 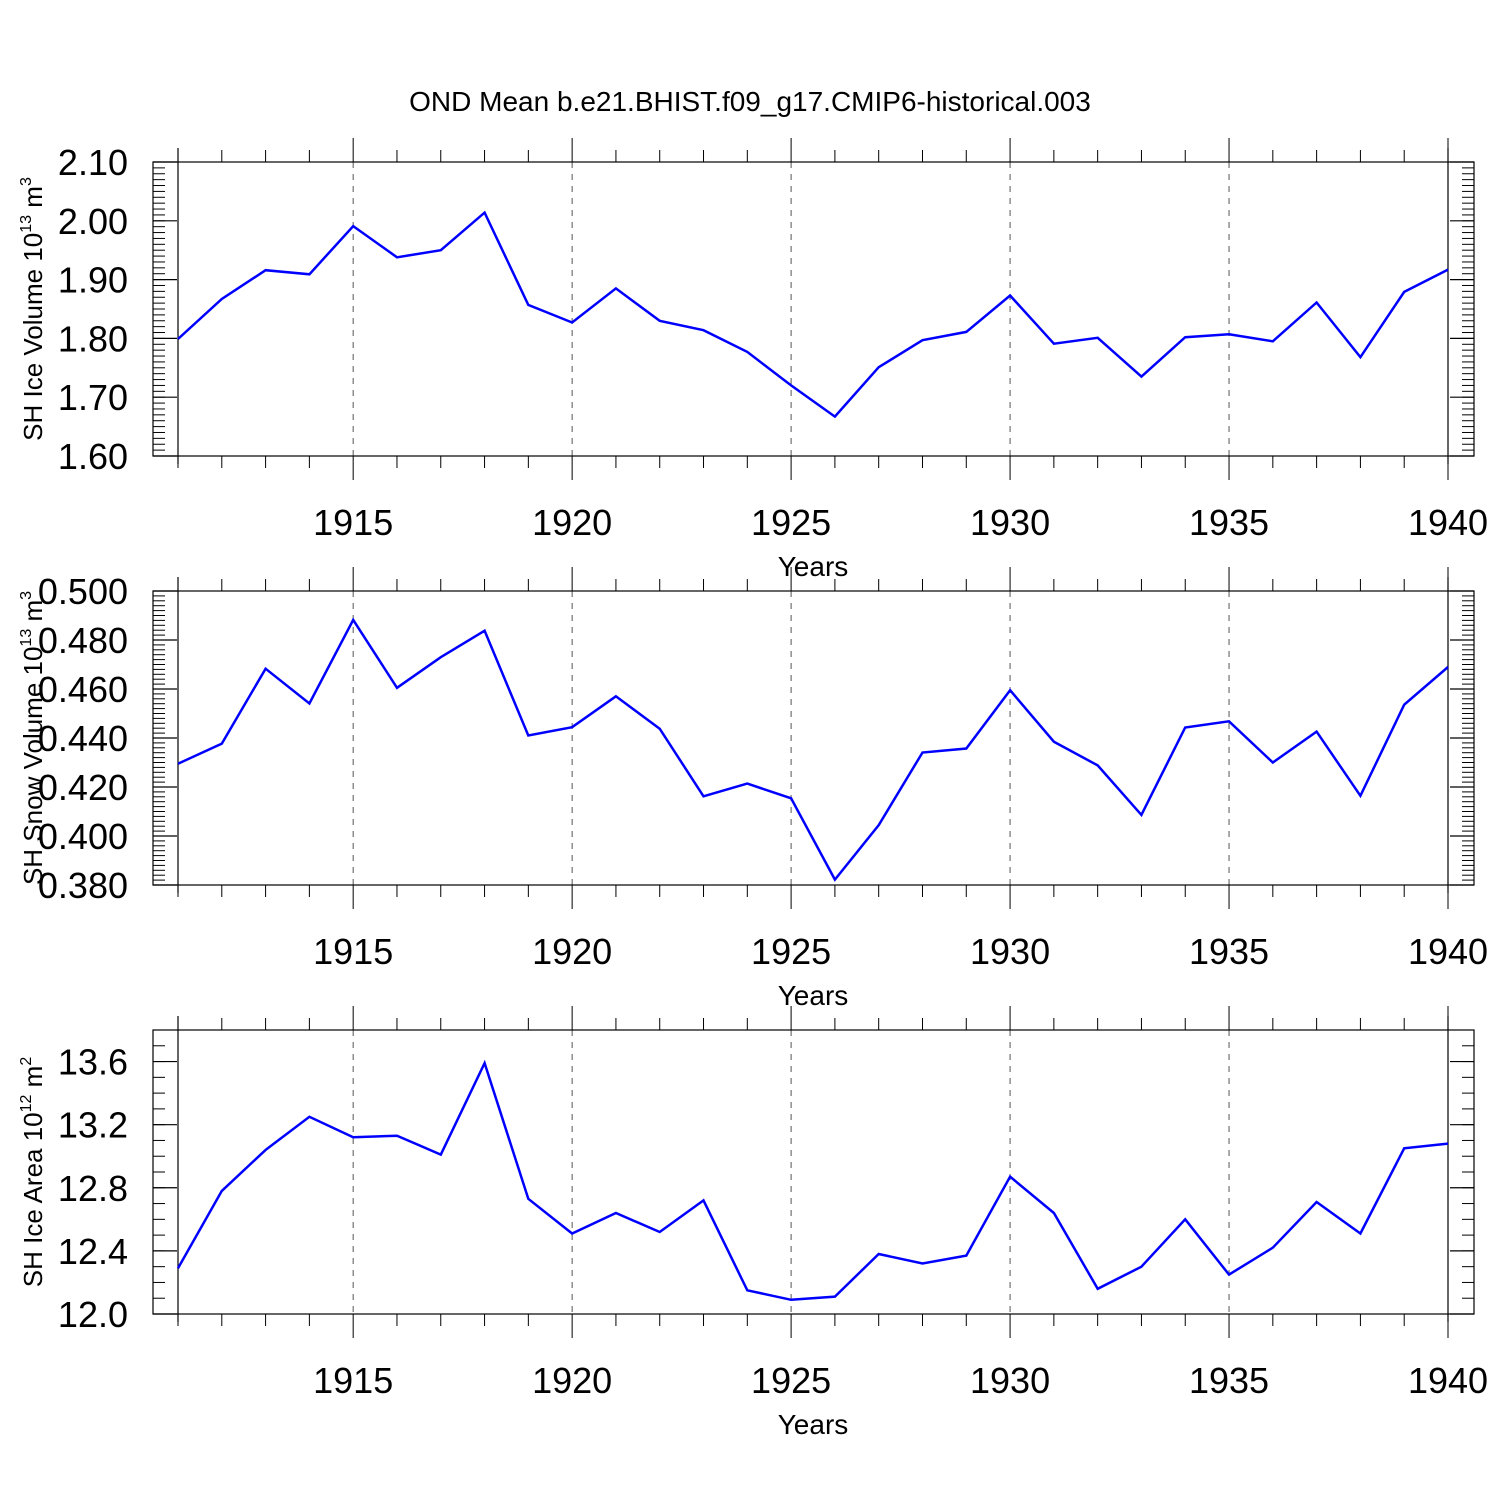 I want to click on snow-volume-xtick-label: 1915, so click(x=353, y=951).